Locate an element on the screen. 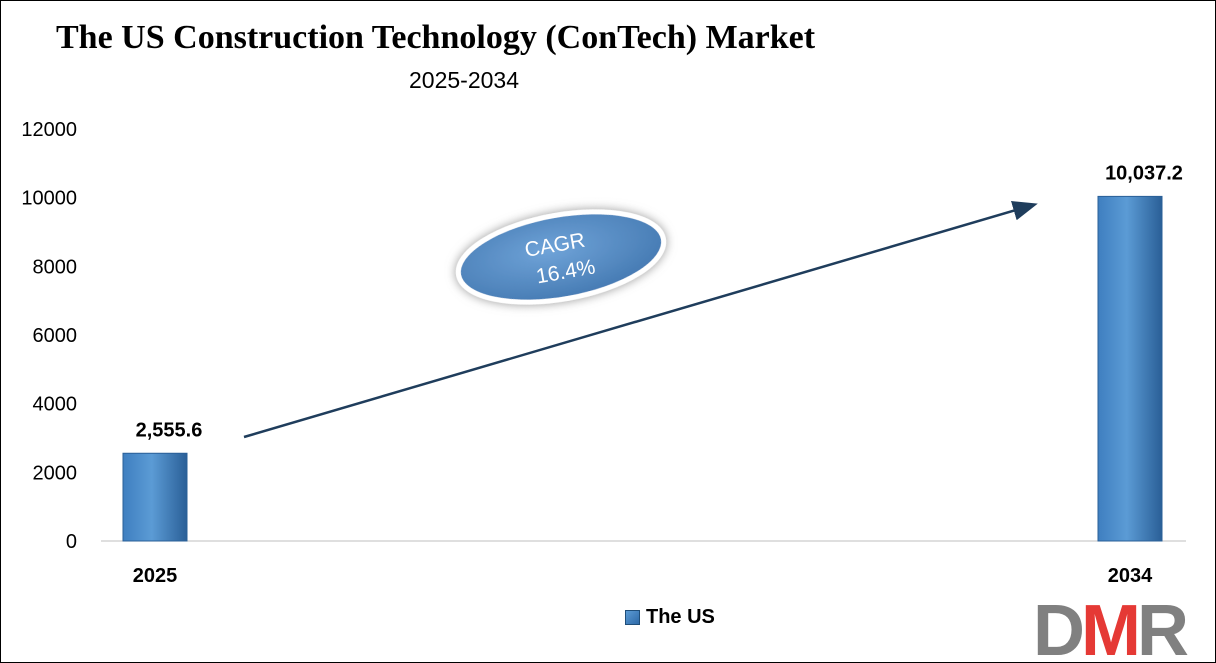  chart-legend: The US is located at coordinates (670, 617).